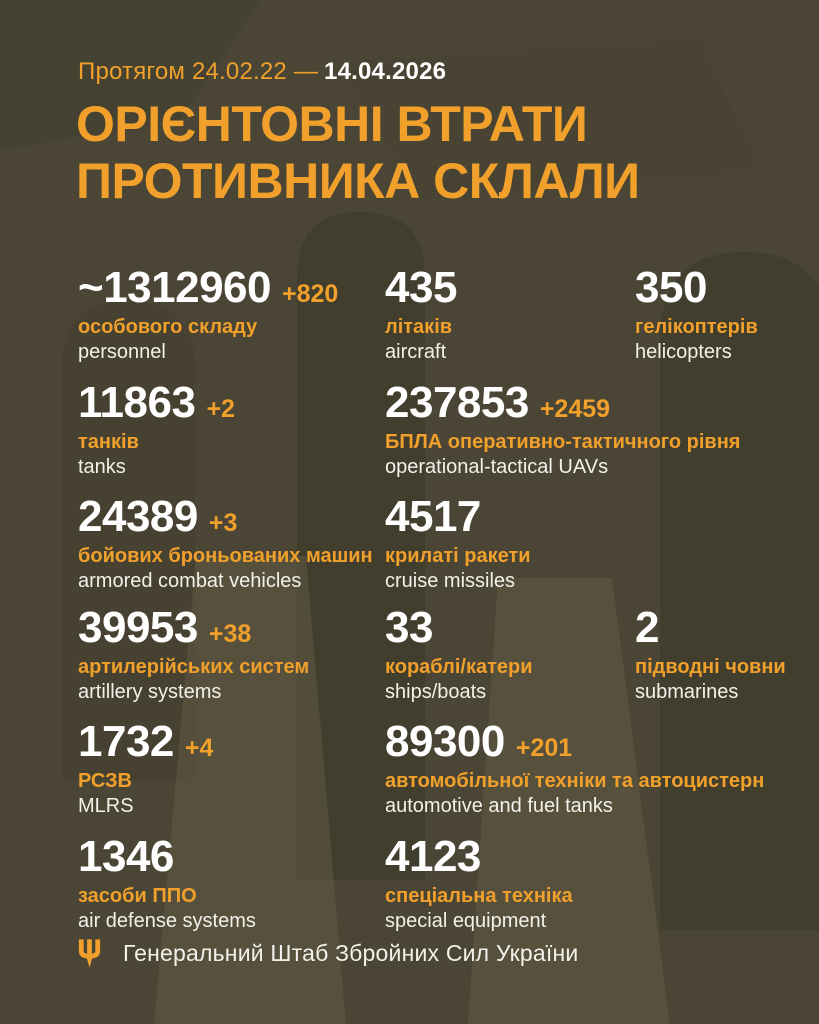 Image resolution: width=819 pixels, height=1024 pixels. Describe the element at coordinates (228, 883) in the screenshot. I see `stat-air-defense: 1346 засоби ППО air defense systems` at that location.